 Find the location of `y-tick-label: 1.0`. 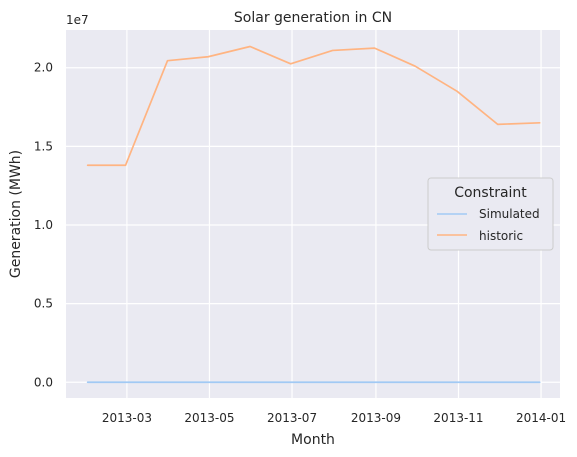

y-tick-label: 1.0 is located at coordinates (43, 225).